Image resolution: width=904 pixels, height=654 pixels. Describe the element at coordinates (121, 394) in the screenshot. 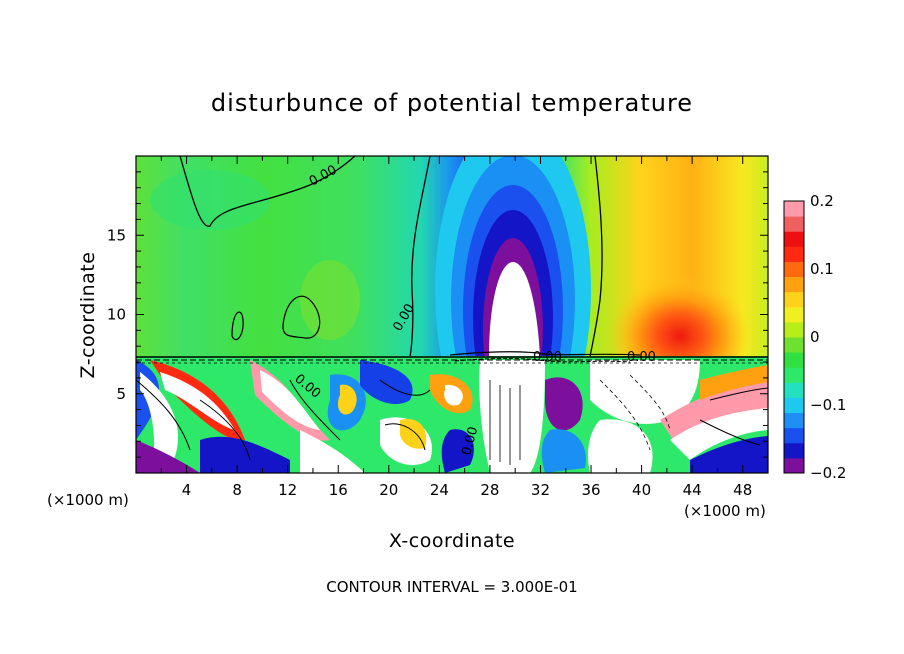

I see `y-tick-label: 5` at that location.